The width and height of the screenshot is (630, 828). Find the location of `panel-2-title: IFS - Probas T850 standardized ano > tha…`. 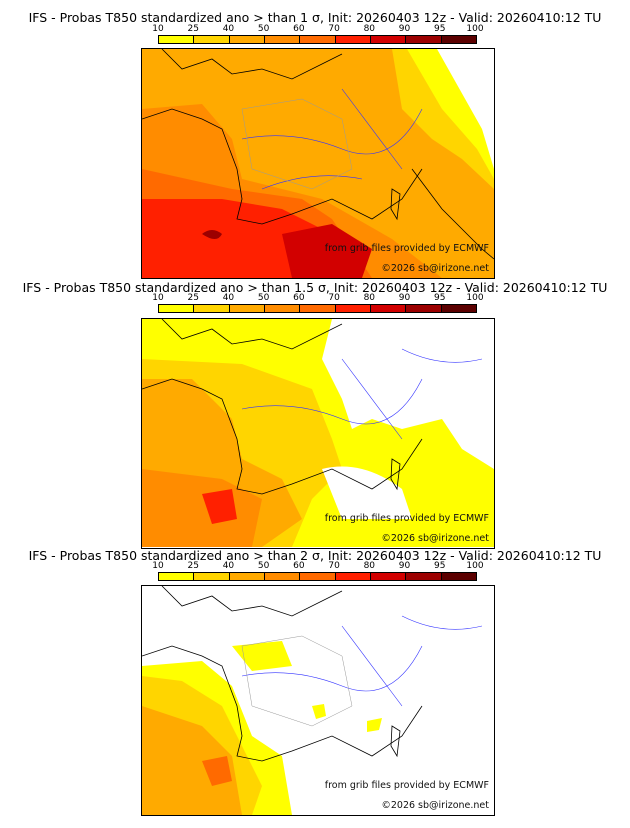

panel-2-title: IFS - Probas T850 standardized ano > tha… is located at coordinates (315, 287).